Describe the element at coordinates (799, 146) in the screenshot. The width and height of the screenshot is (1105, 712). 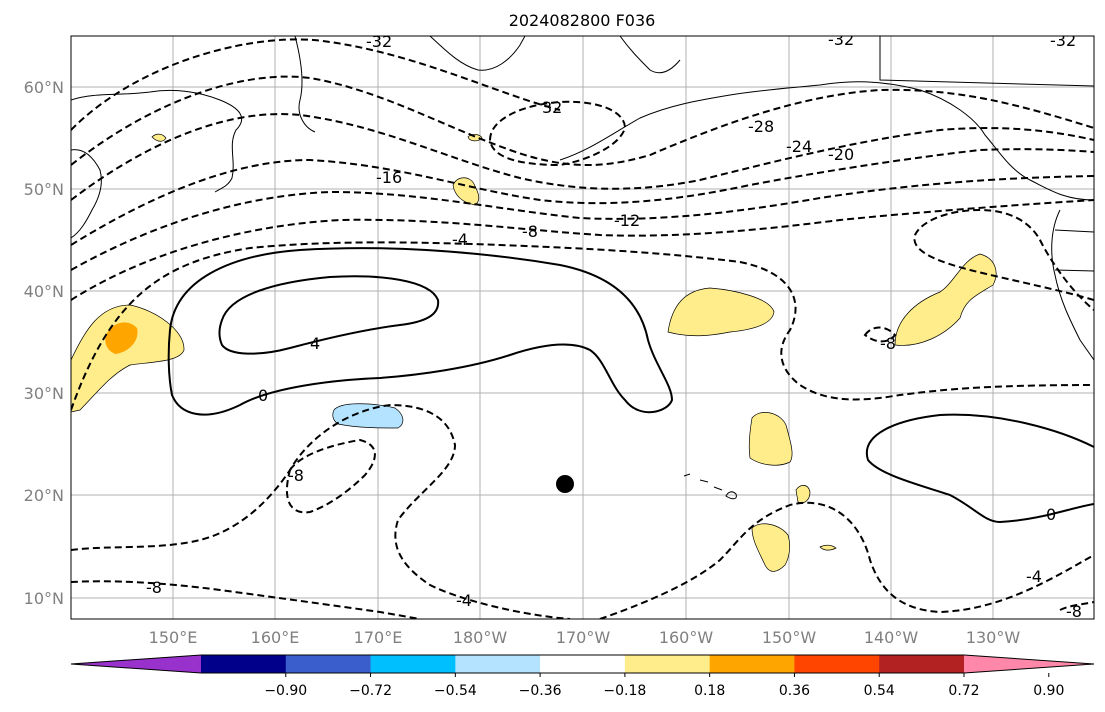
I see `contour-label: -24` at that location.